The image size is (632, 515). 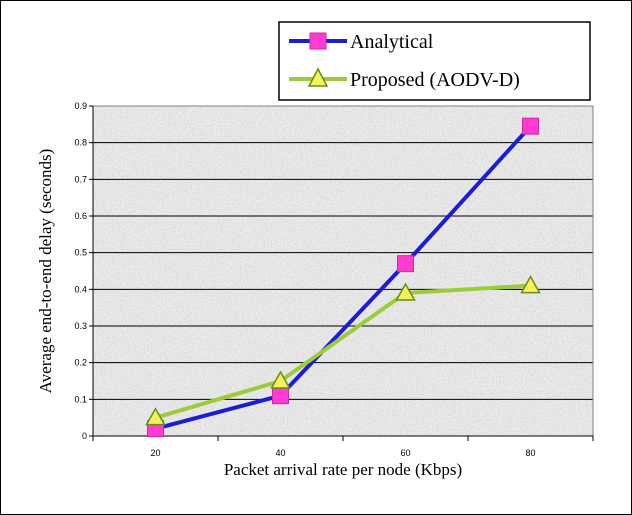 What do you see at coordinates (435, 80) in the screenshot?
I see `legend-proposed-label: Proposed (AODV-D)` at bounding box center [435, 80].